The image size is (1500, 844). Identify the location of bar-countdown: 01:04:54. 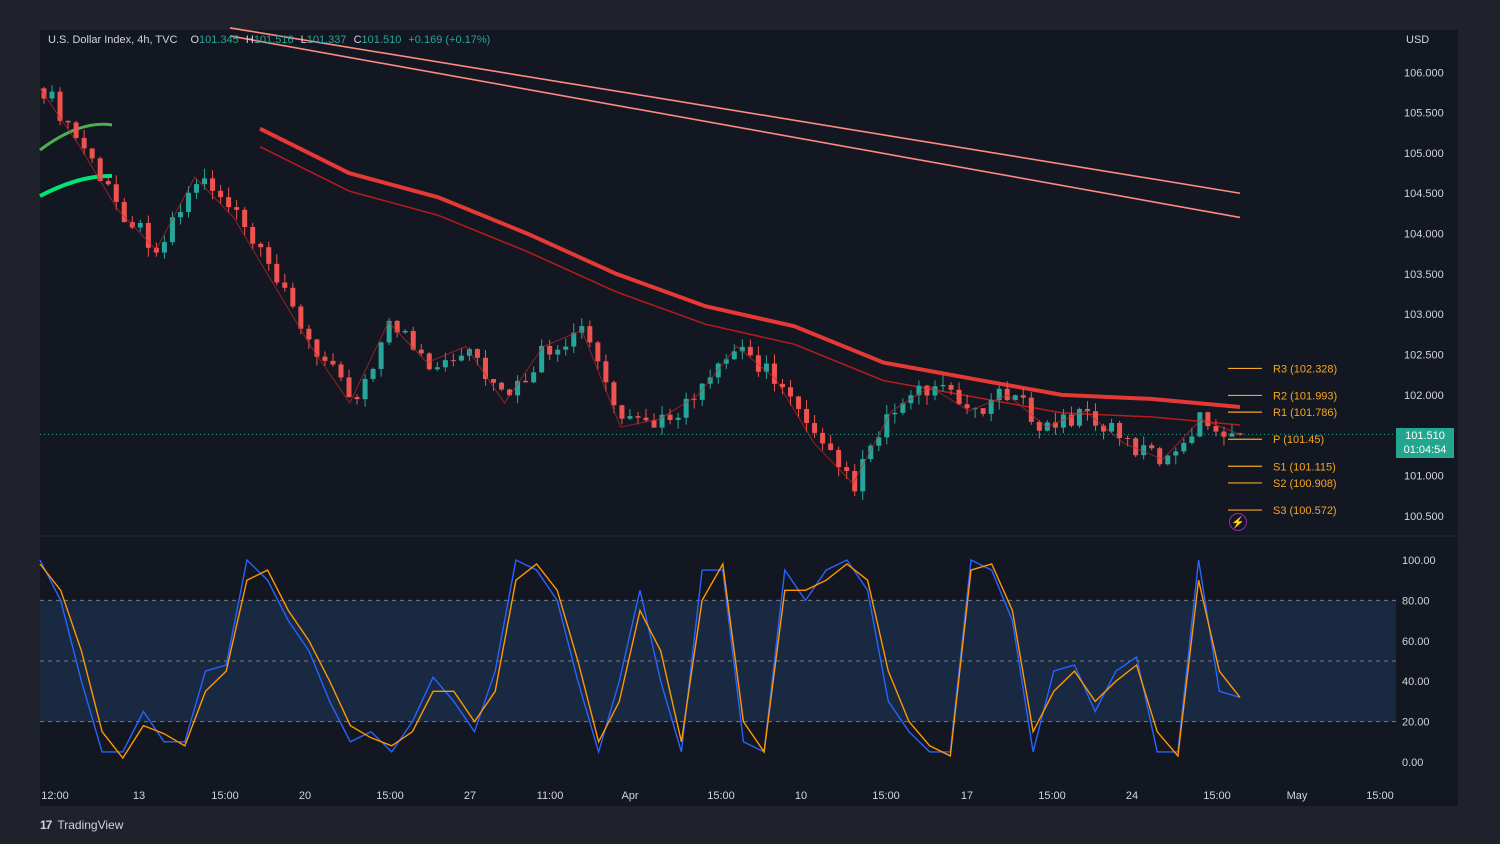
(1425, 450).